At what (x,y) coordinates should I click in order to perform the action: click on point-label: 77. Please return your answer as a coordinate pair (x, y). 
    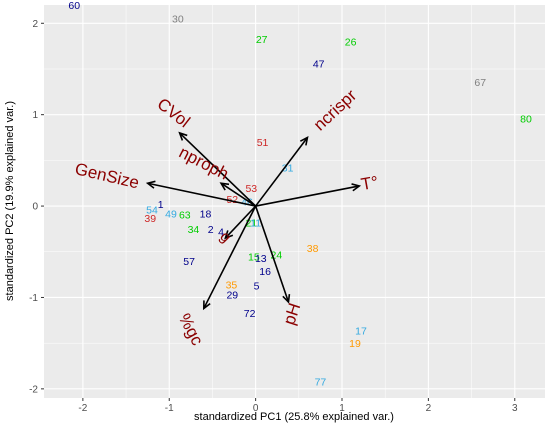
    Looking at the image, I should click on (321, 383).